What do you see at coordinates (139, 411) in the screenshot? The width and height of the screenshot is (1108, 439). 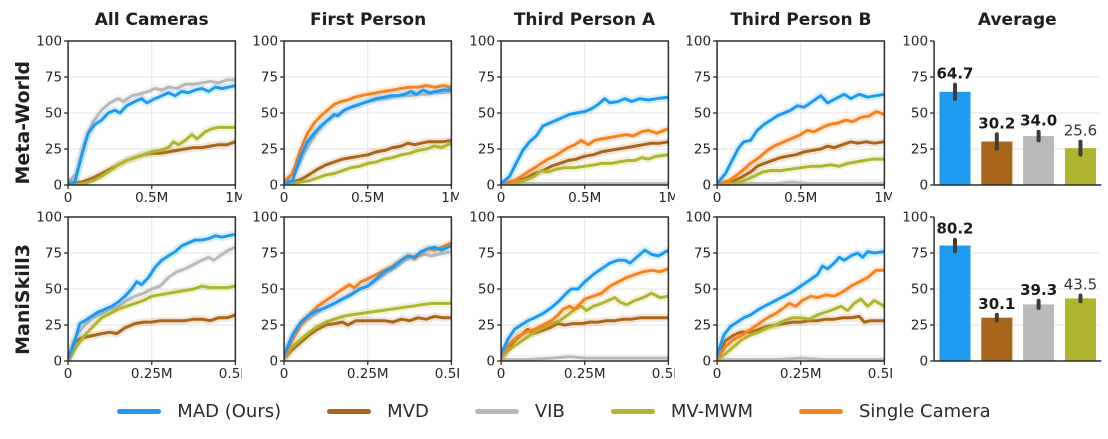 I see `mad-line-swatch-icon` at bounding box center [139, 411].